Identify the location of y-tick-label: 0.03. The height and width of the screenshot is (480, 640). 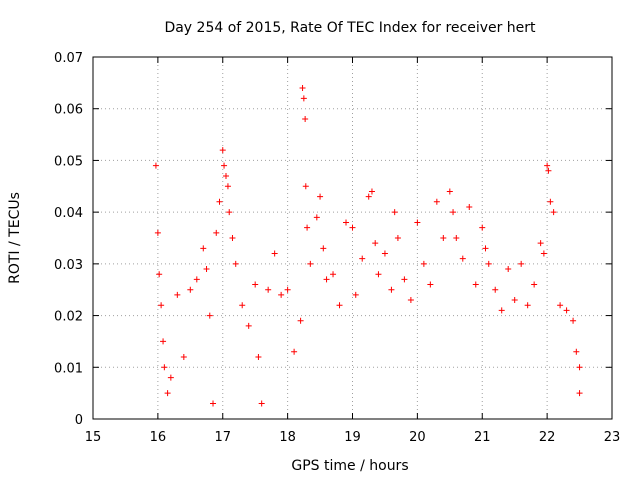
(68, 265).